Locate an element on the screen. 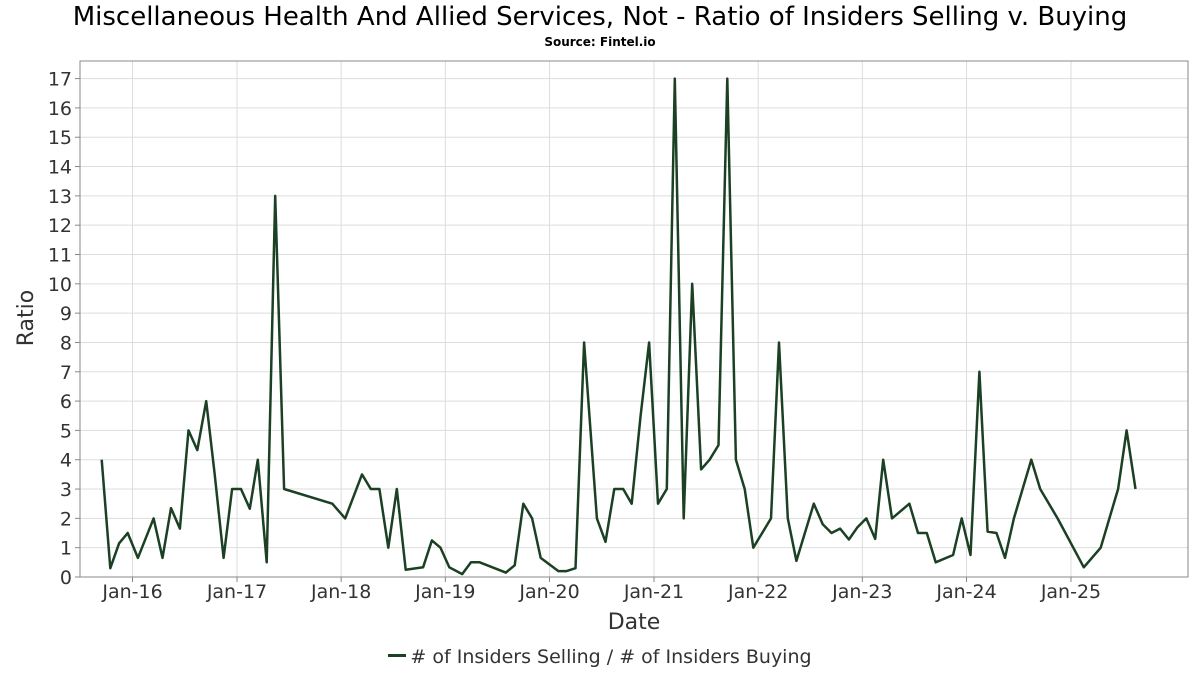 This screenshot has height=675, width=1200. x-tick-label: Jan-18 is located at coordinates (340, 592).